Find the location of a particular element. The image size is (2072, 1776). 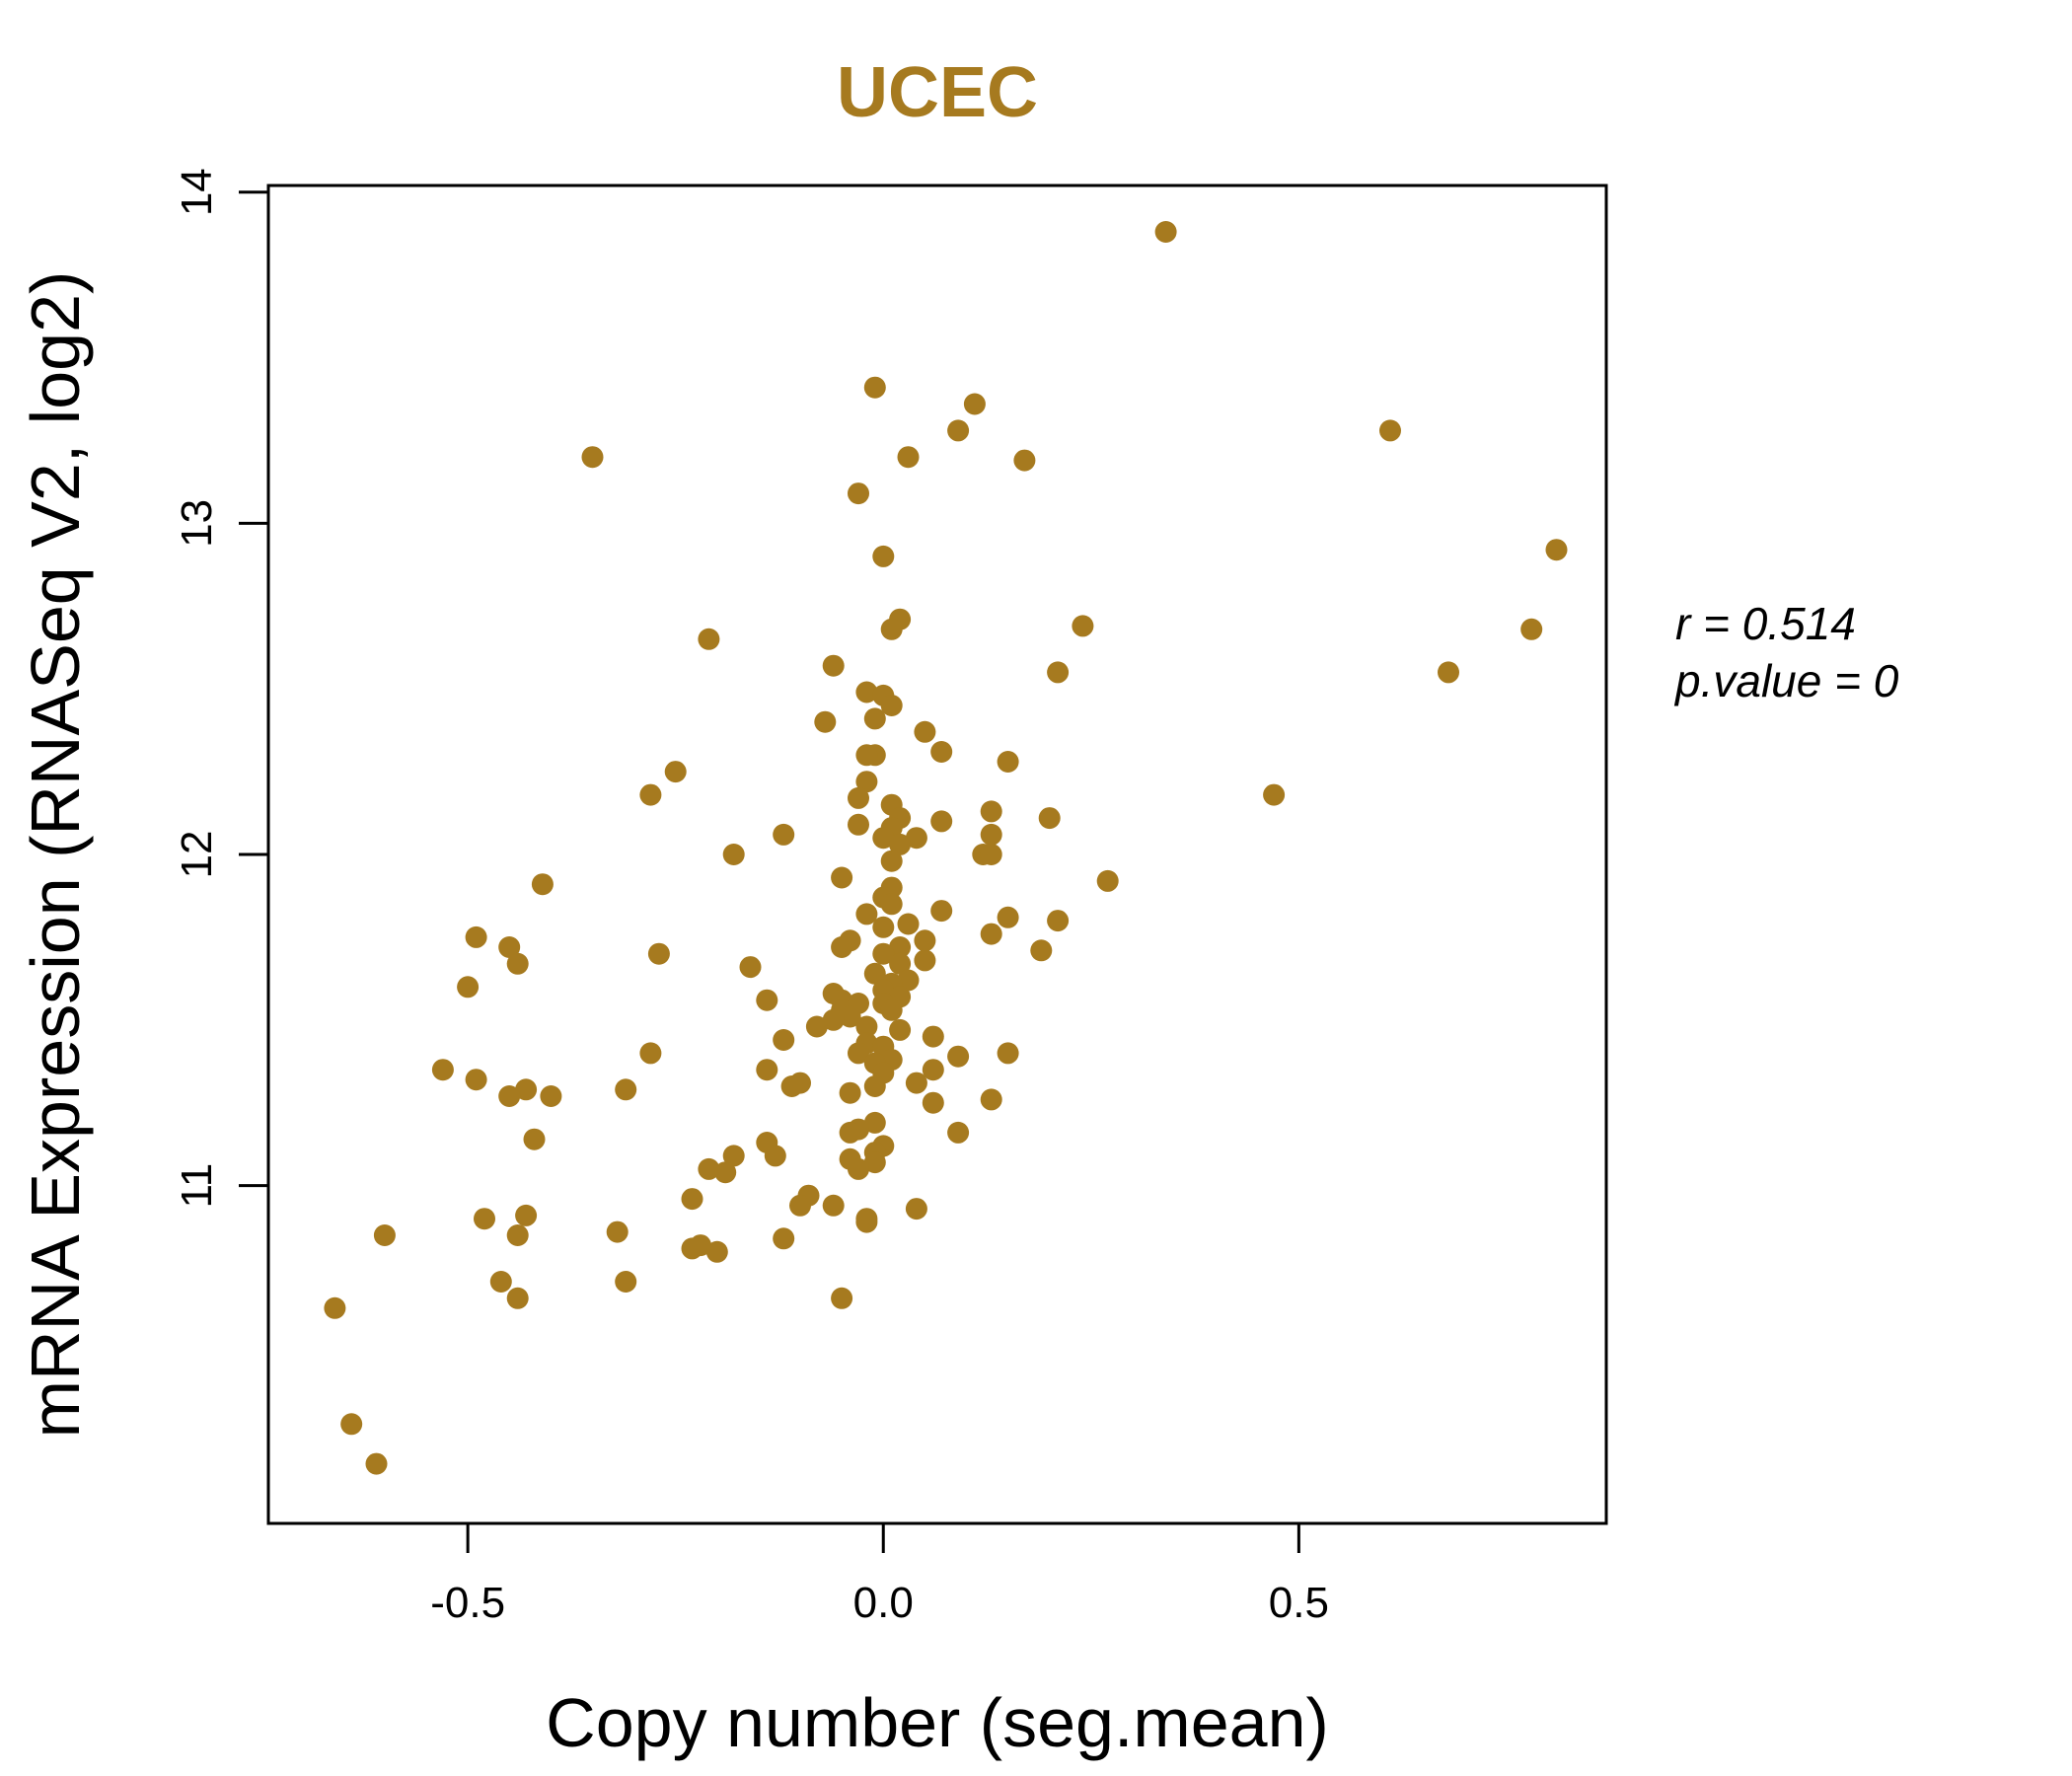

y-tick-label: 11 is located at coordinates (197, 1186).